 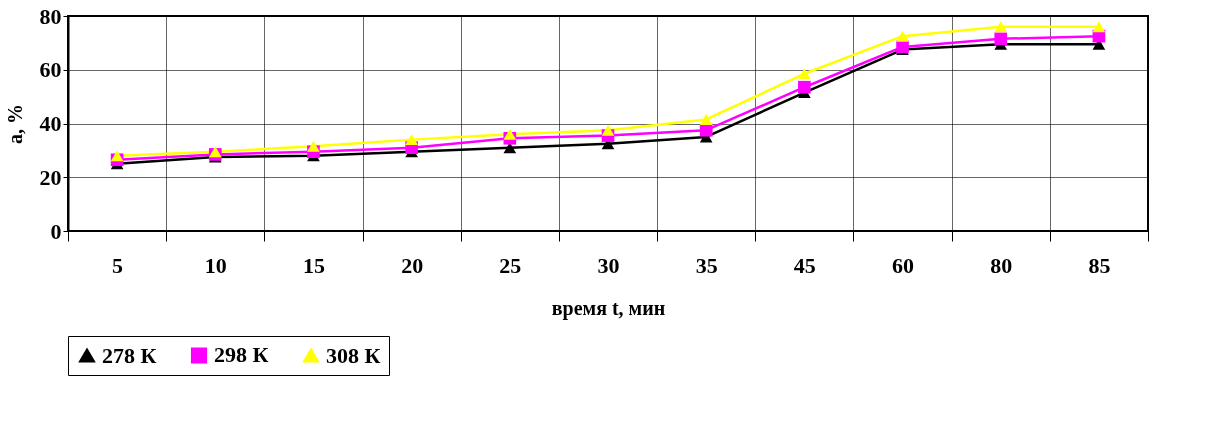 I want to click on y-tick-label: 0, so click(x=56, y=231).